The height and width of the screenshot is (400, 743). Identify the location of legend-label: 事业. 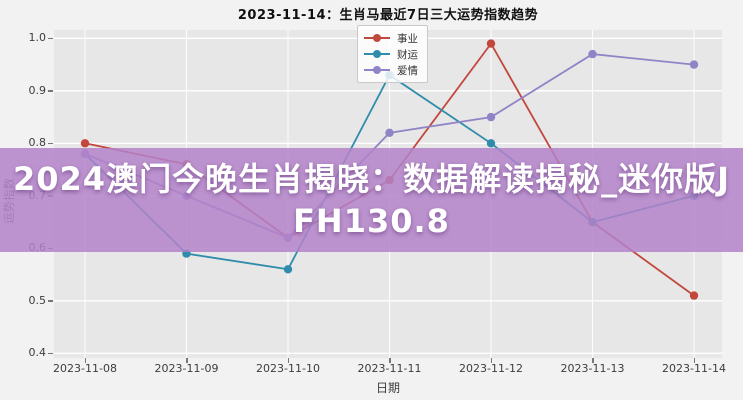
(407, 38).